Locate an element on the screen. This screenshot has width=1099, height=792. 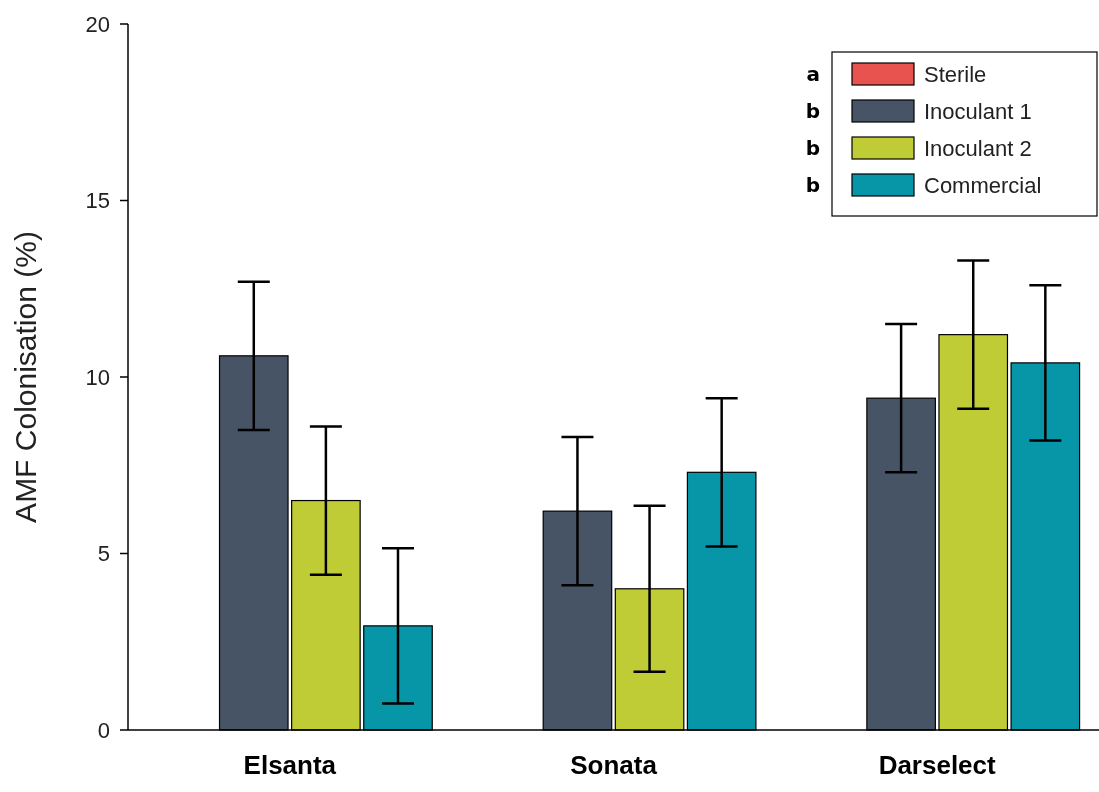
annotation: a is located at coordinates (813, 74).